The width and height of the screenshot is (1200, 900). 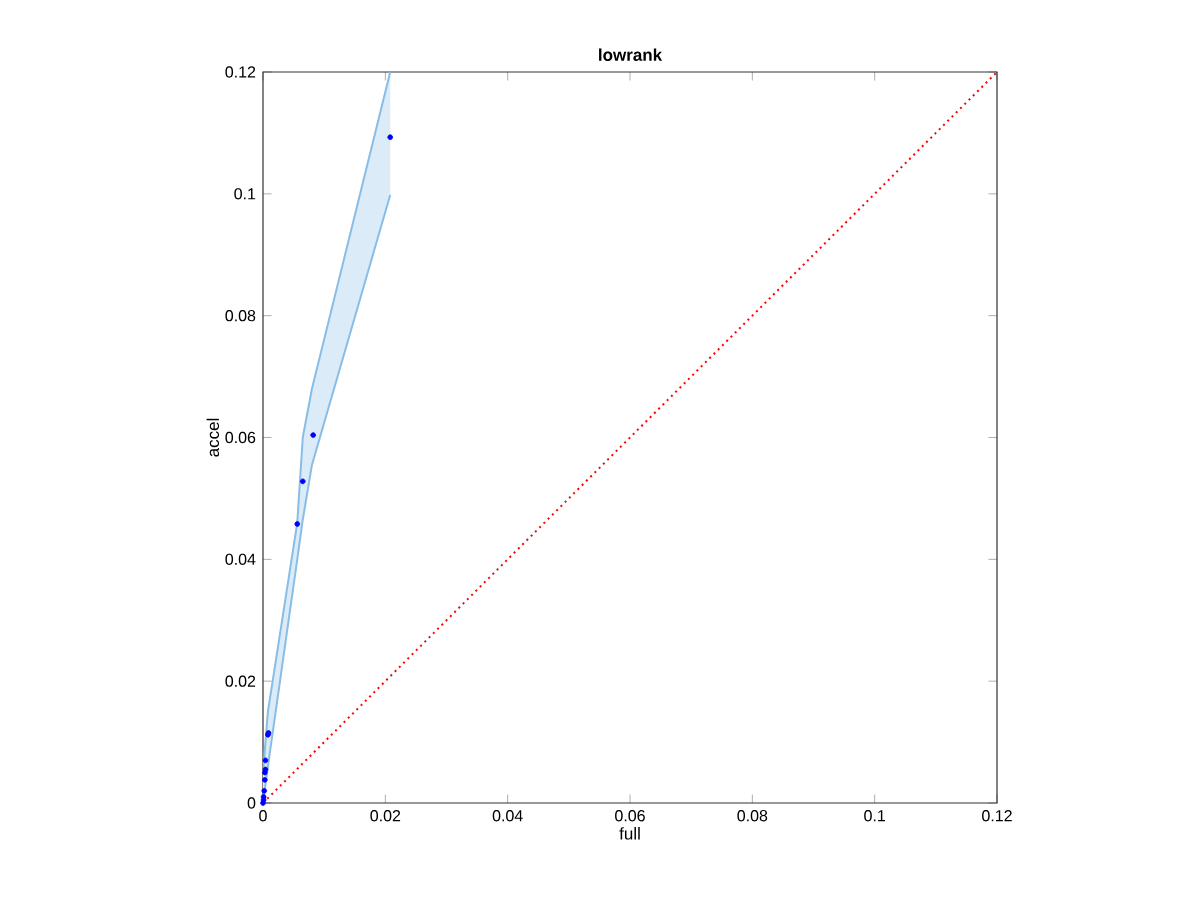 What do you see at coordinates (240, 316) in the screenshot?
I see `y-tick-label: 0.08` at bounding box center [240, 316].